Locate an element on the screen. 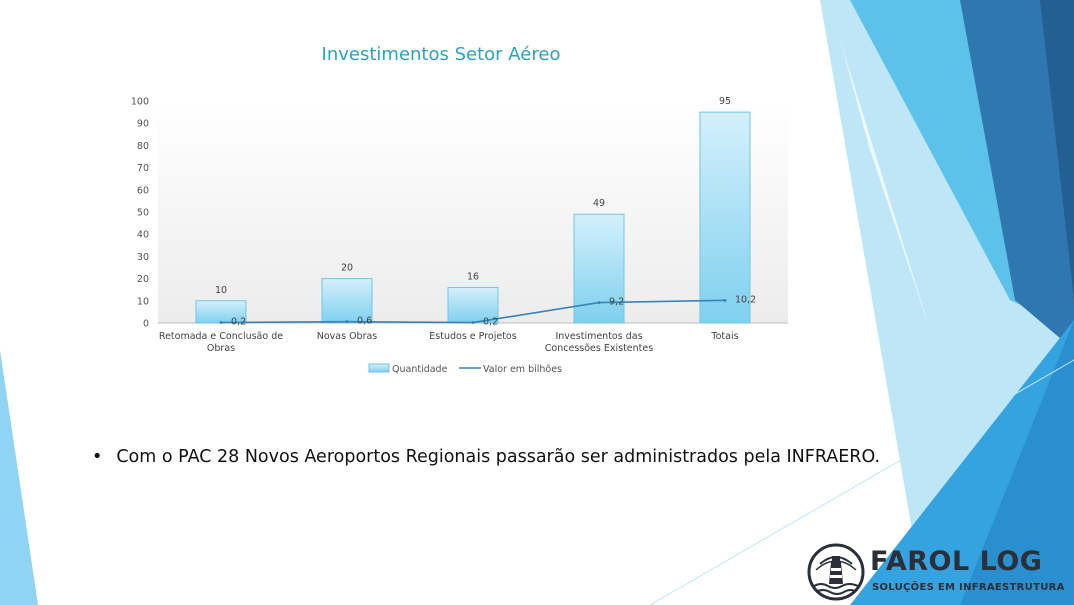 Image resolution: width=1074 pixels, height=605 pixels. x-category-label: Novas Obras is located at coordinates (347, 336).